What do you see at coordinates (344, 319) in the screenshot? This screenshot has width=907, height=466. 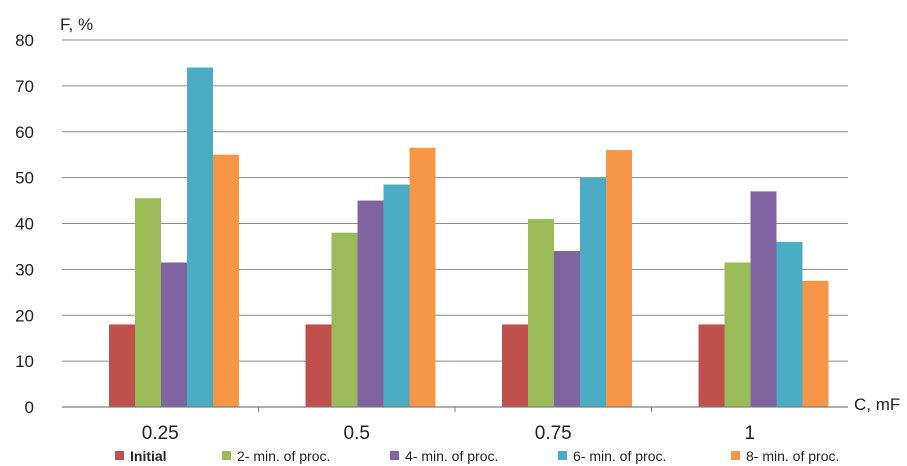 I see `bar-2-min-of-proc-0.5` at bounding box center [344, 319].